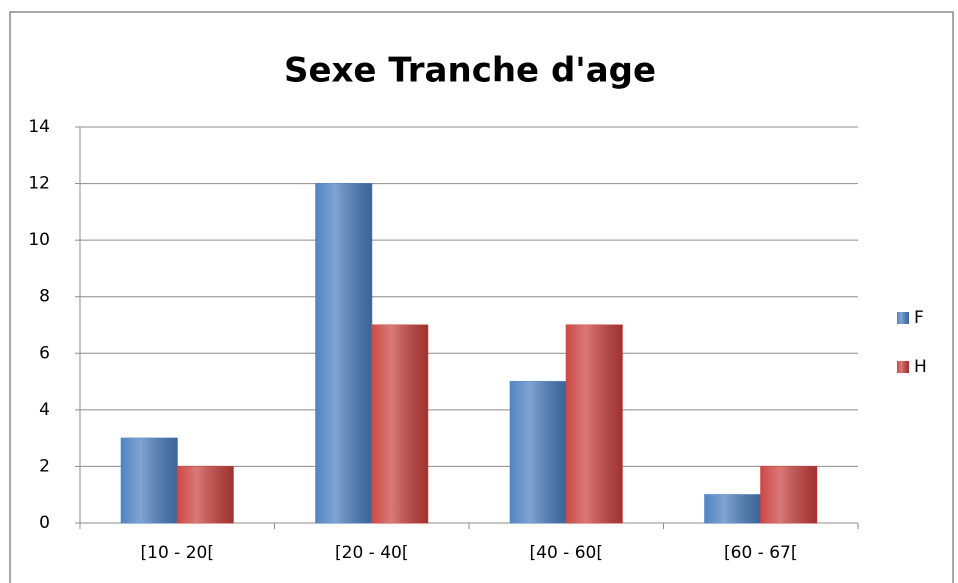  I want to click on chart-title: Sexe Tranche d'age, so click(470, 71).